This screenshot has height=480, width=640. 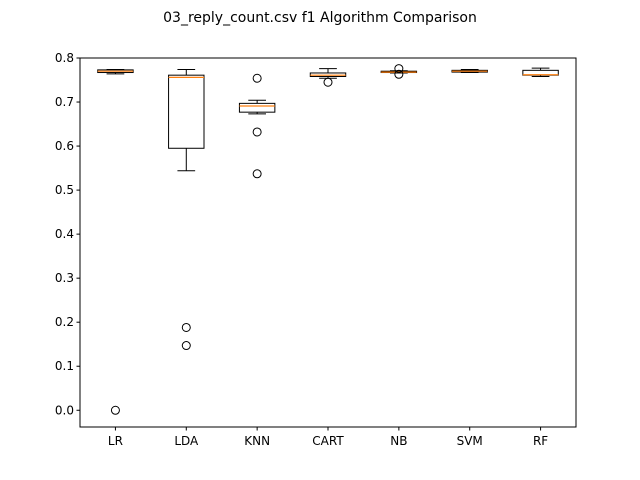 What do you see at coordinates (64, 322) in the screenshot?
I see `y-tick-label: 0.2` at bounding box center [64, 322].